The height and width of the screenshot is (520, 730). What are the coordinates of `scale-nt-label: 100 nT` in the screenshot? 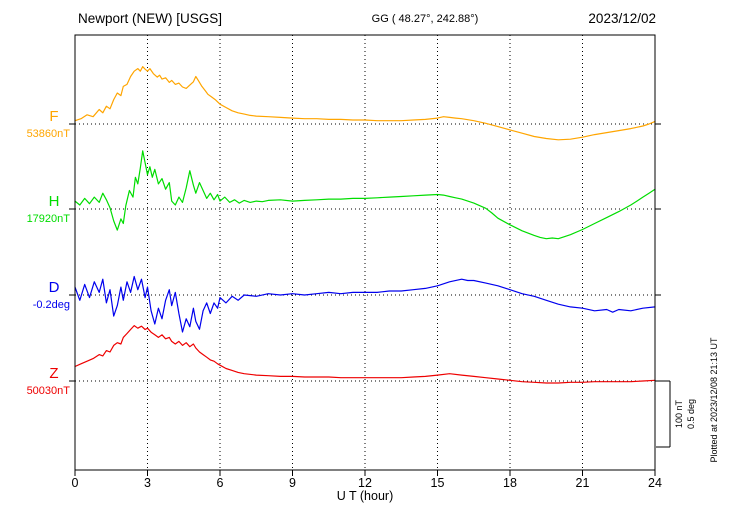 It's located at (679, 413).